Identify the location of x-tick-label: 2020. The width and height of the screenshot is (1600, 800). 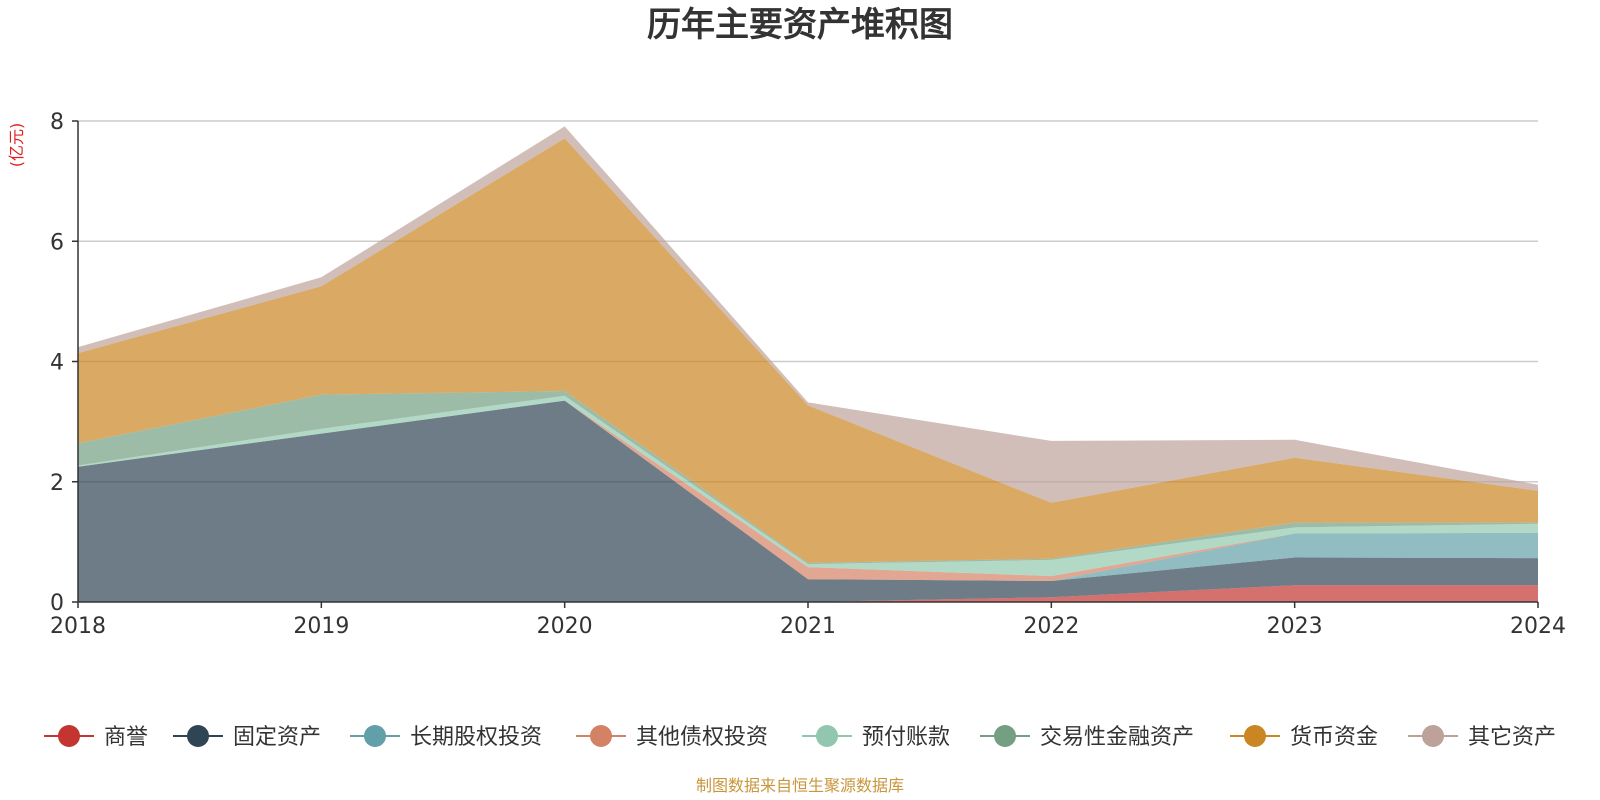
(565, 626).